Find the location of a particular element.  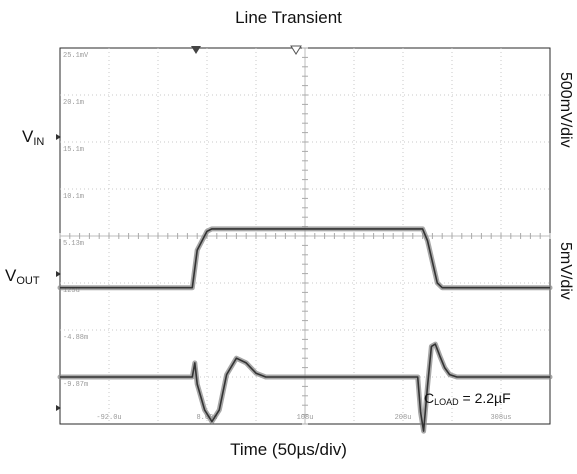

x-tick-label: -92.0u is located at coordinates (108, 418).